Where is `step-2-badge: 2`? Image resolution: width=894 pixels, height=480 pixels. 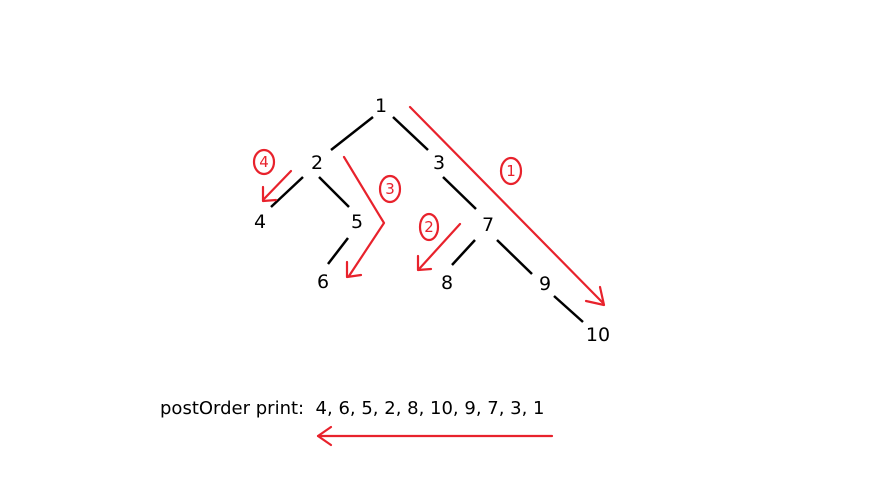 step-2-badge: 2 is located at coordinates (429, 227).